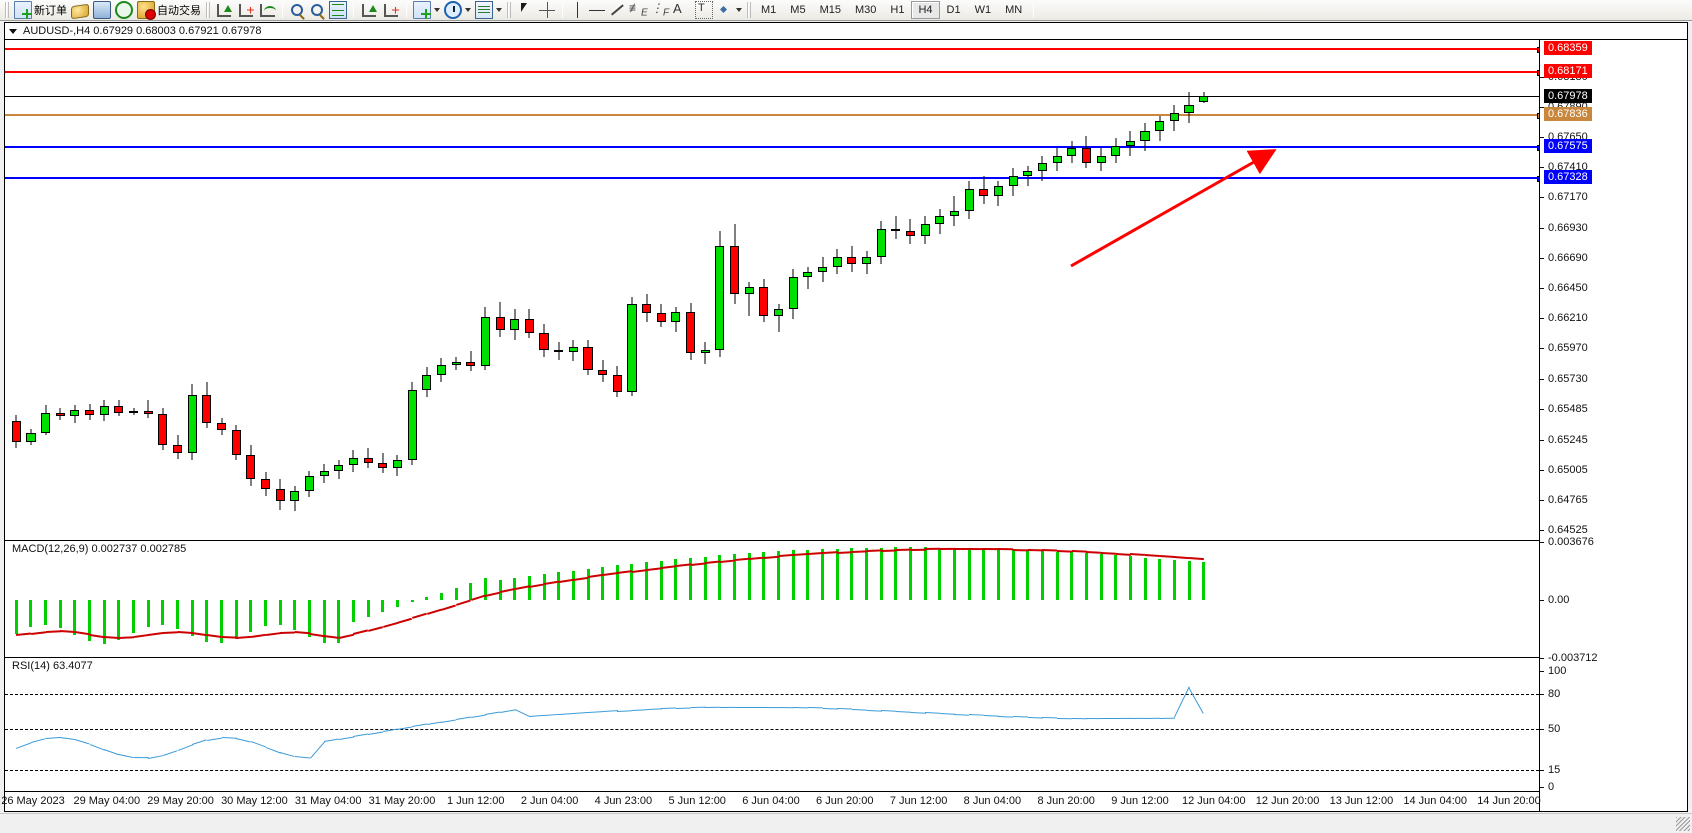 The image size is (1692, 833). I want to click on level-line-last-price, so click(772, 96).